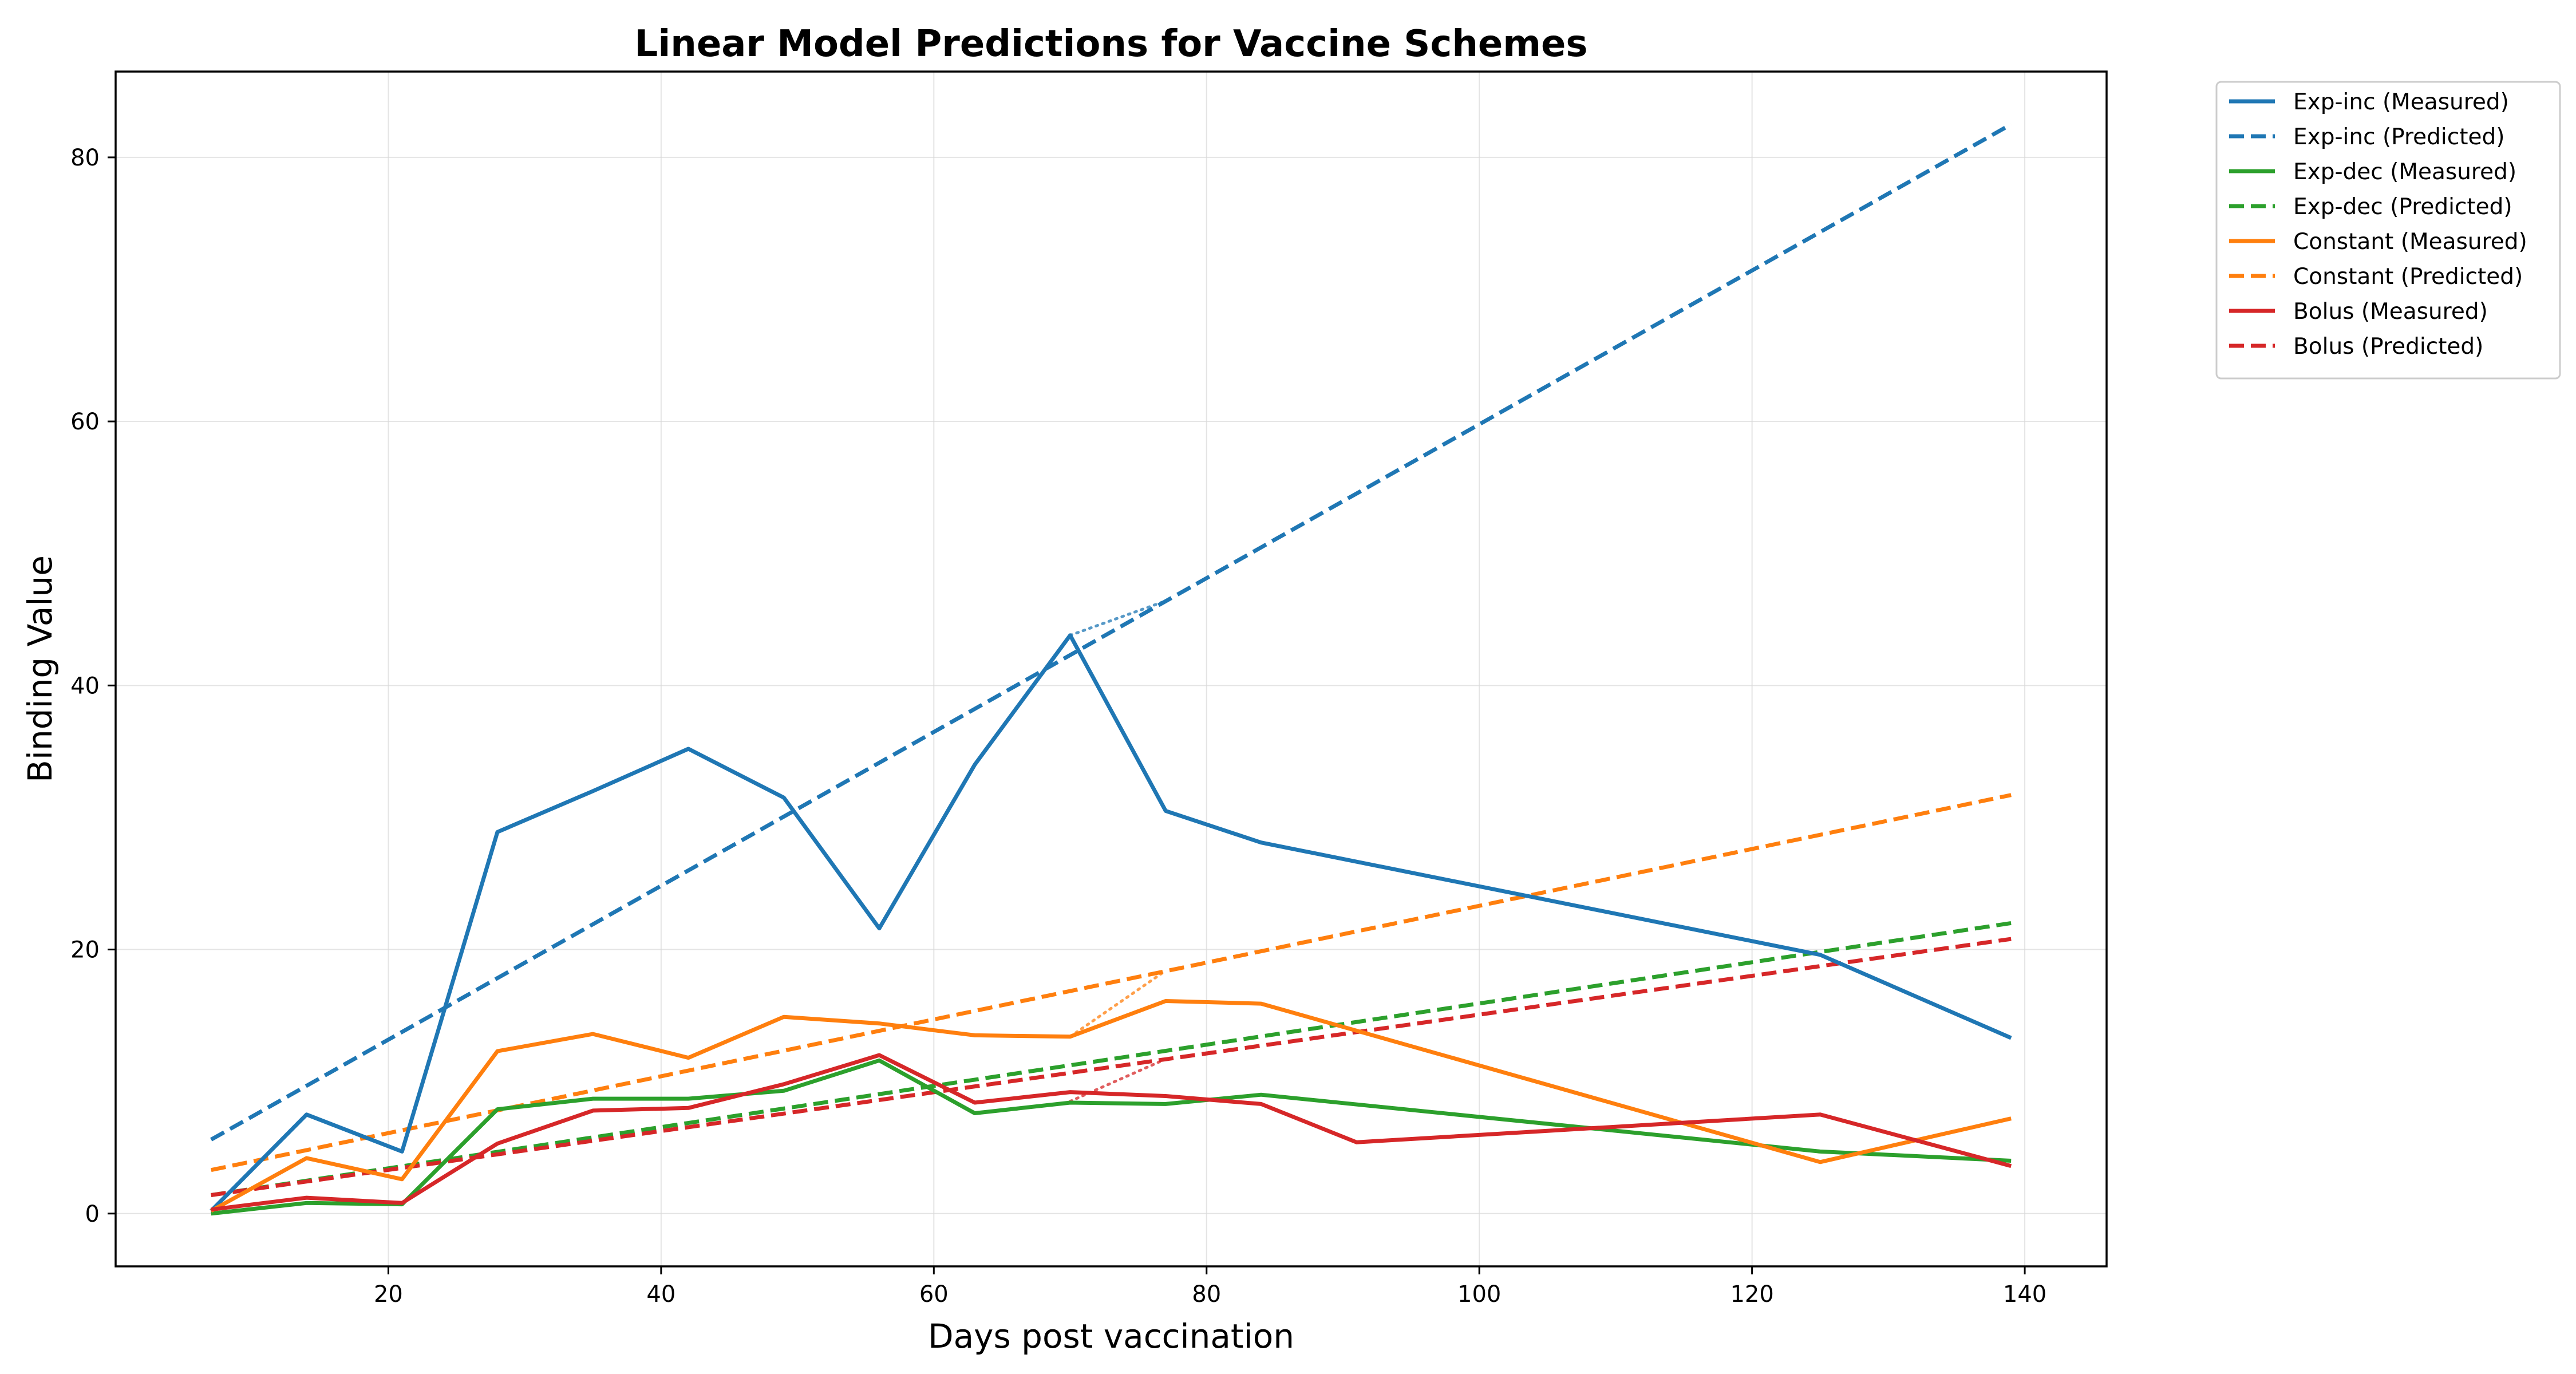  Describe the element at coordinates (1751, 1294) in the screenshot. I see `x-tick-label: 120` at that location.